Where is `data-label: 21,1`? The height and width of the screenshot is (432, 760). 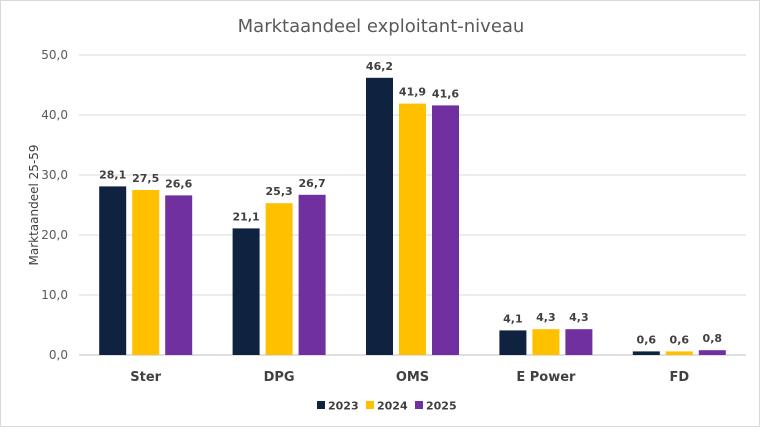 data-label: 21,1 is located at coordinates (246, 216).